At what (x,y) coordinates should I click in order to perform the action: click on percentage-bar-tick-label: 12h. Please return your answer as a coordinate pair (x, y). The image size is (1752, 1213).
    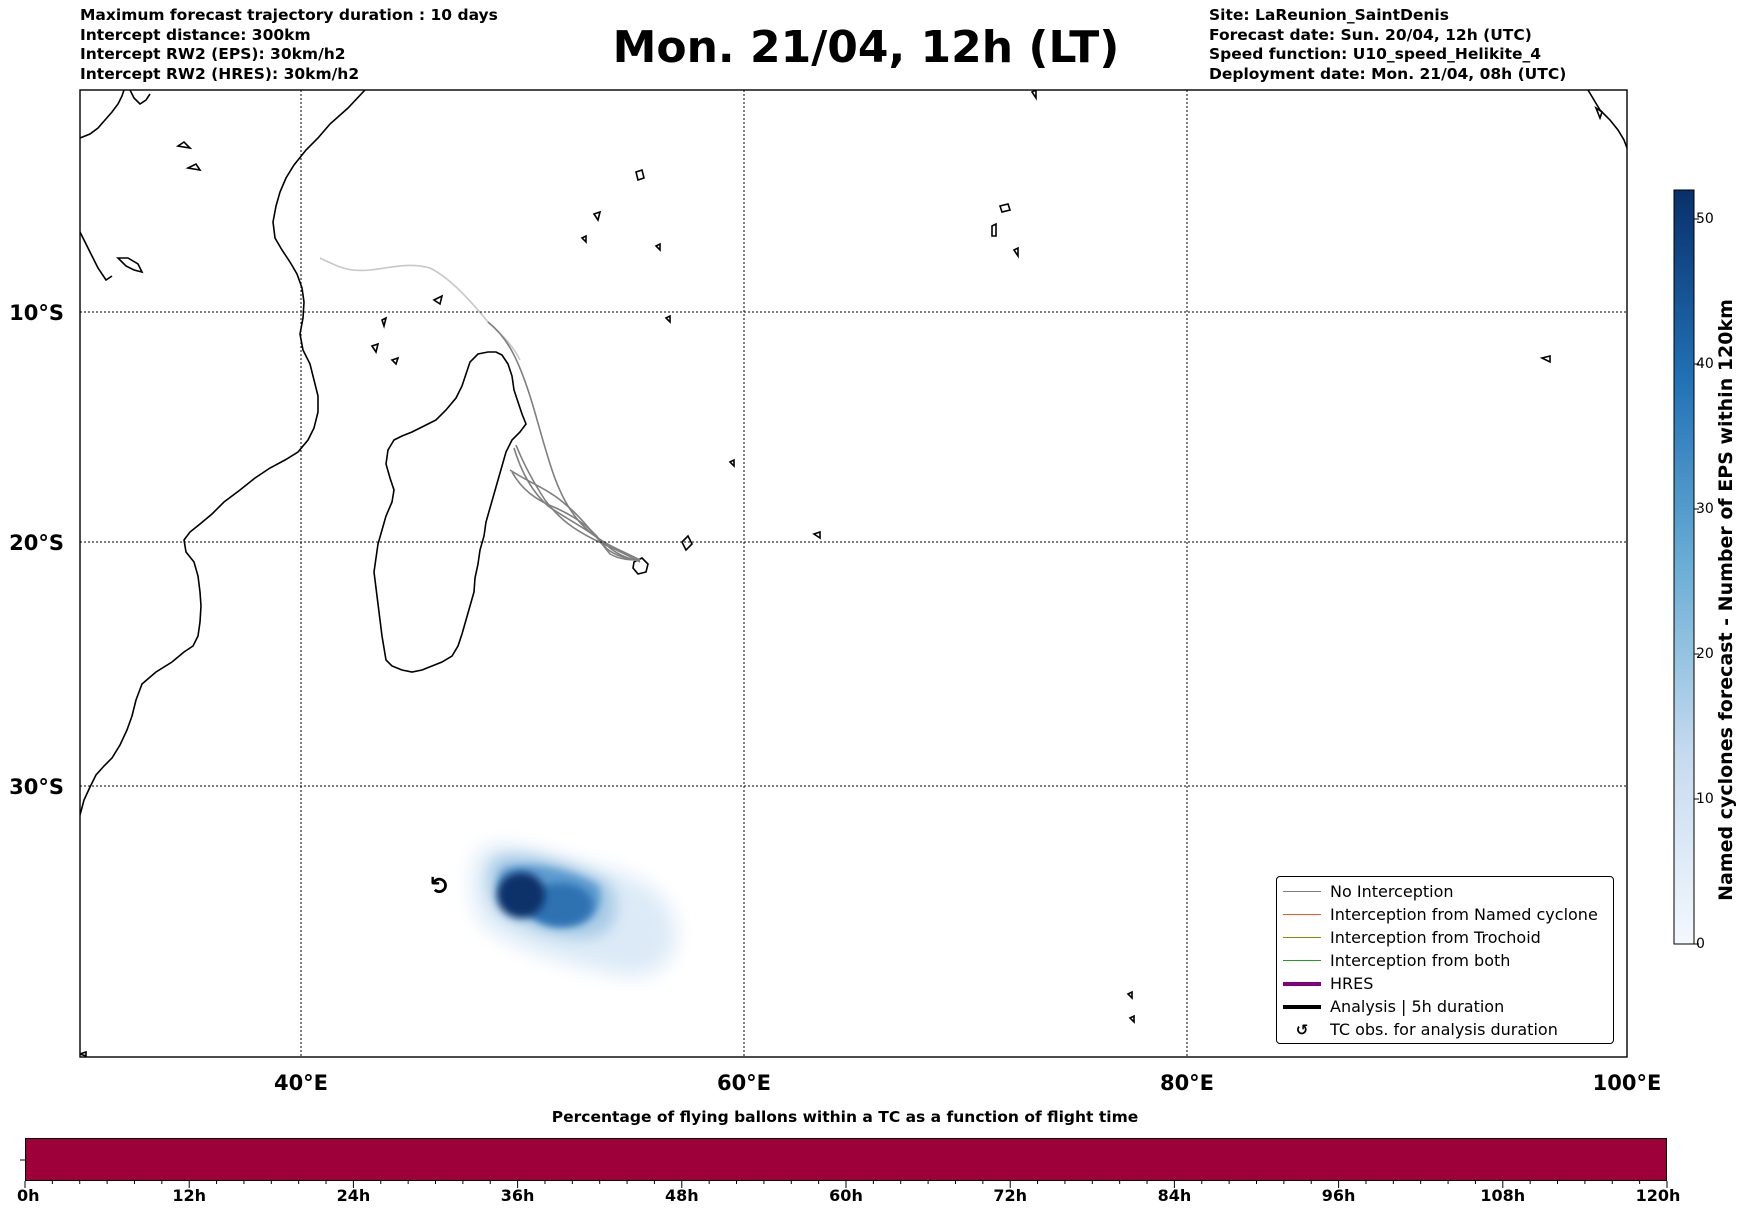
    Looking at the image, I should click on (189, 1195).